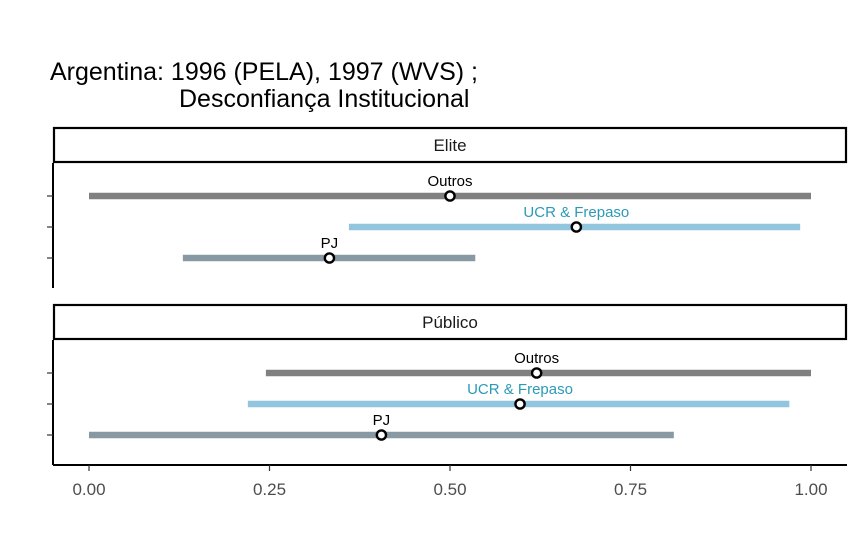  What do you see at coordinates (449, 489) in the screenshot?
I see `x-tick-label: 0.50` at bounding box center [449, 489].